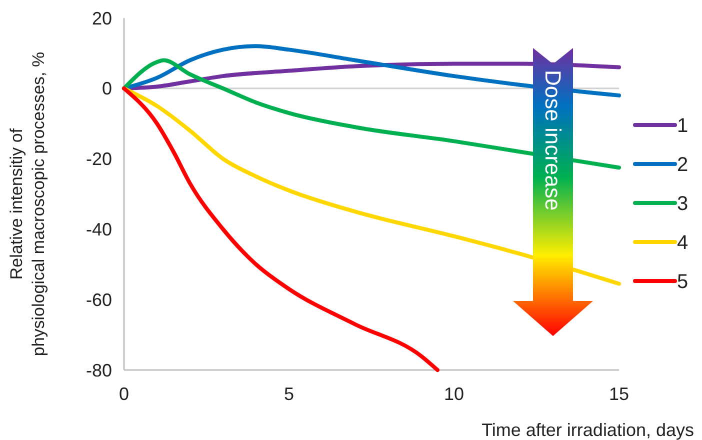  Describe the element at coordinates (99, 300) in the screenshot. I see `y-tick-label: -60` at that location.